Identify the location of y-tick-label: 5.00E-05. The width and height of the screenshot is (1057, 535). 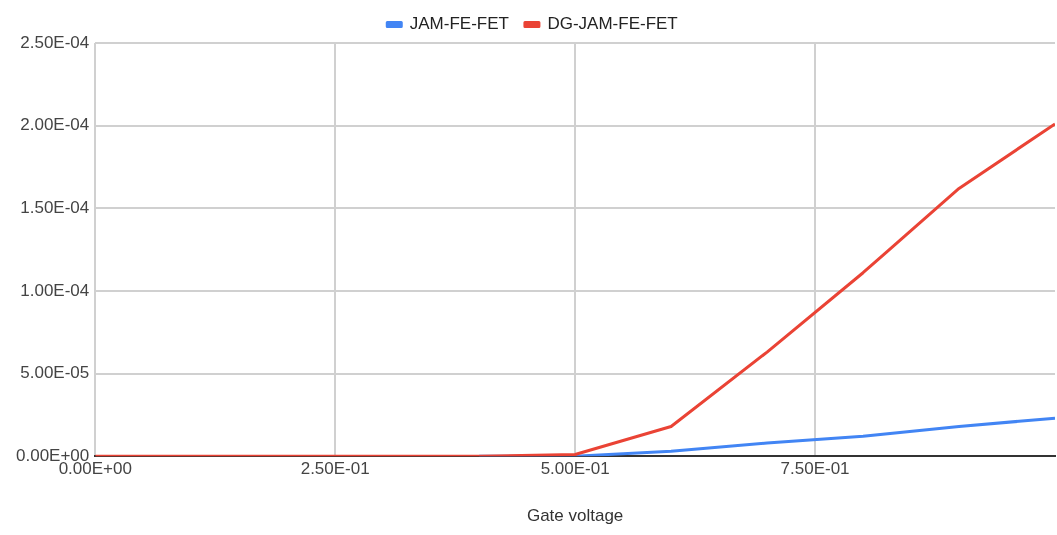
(55, 373).